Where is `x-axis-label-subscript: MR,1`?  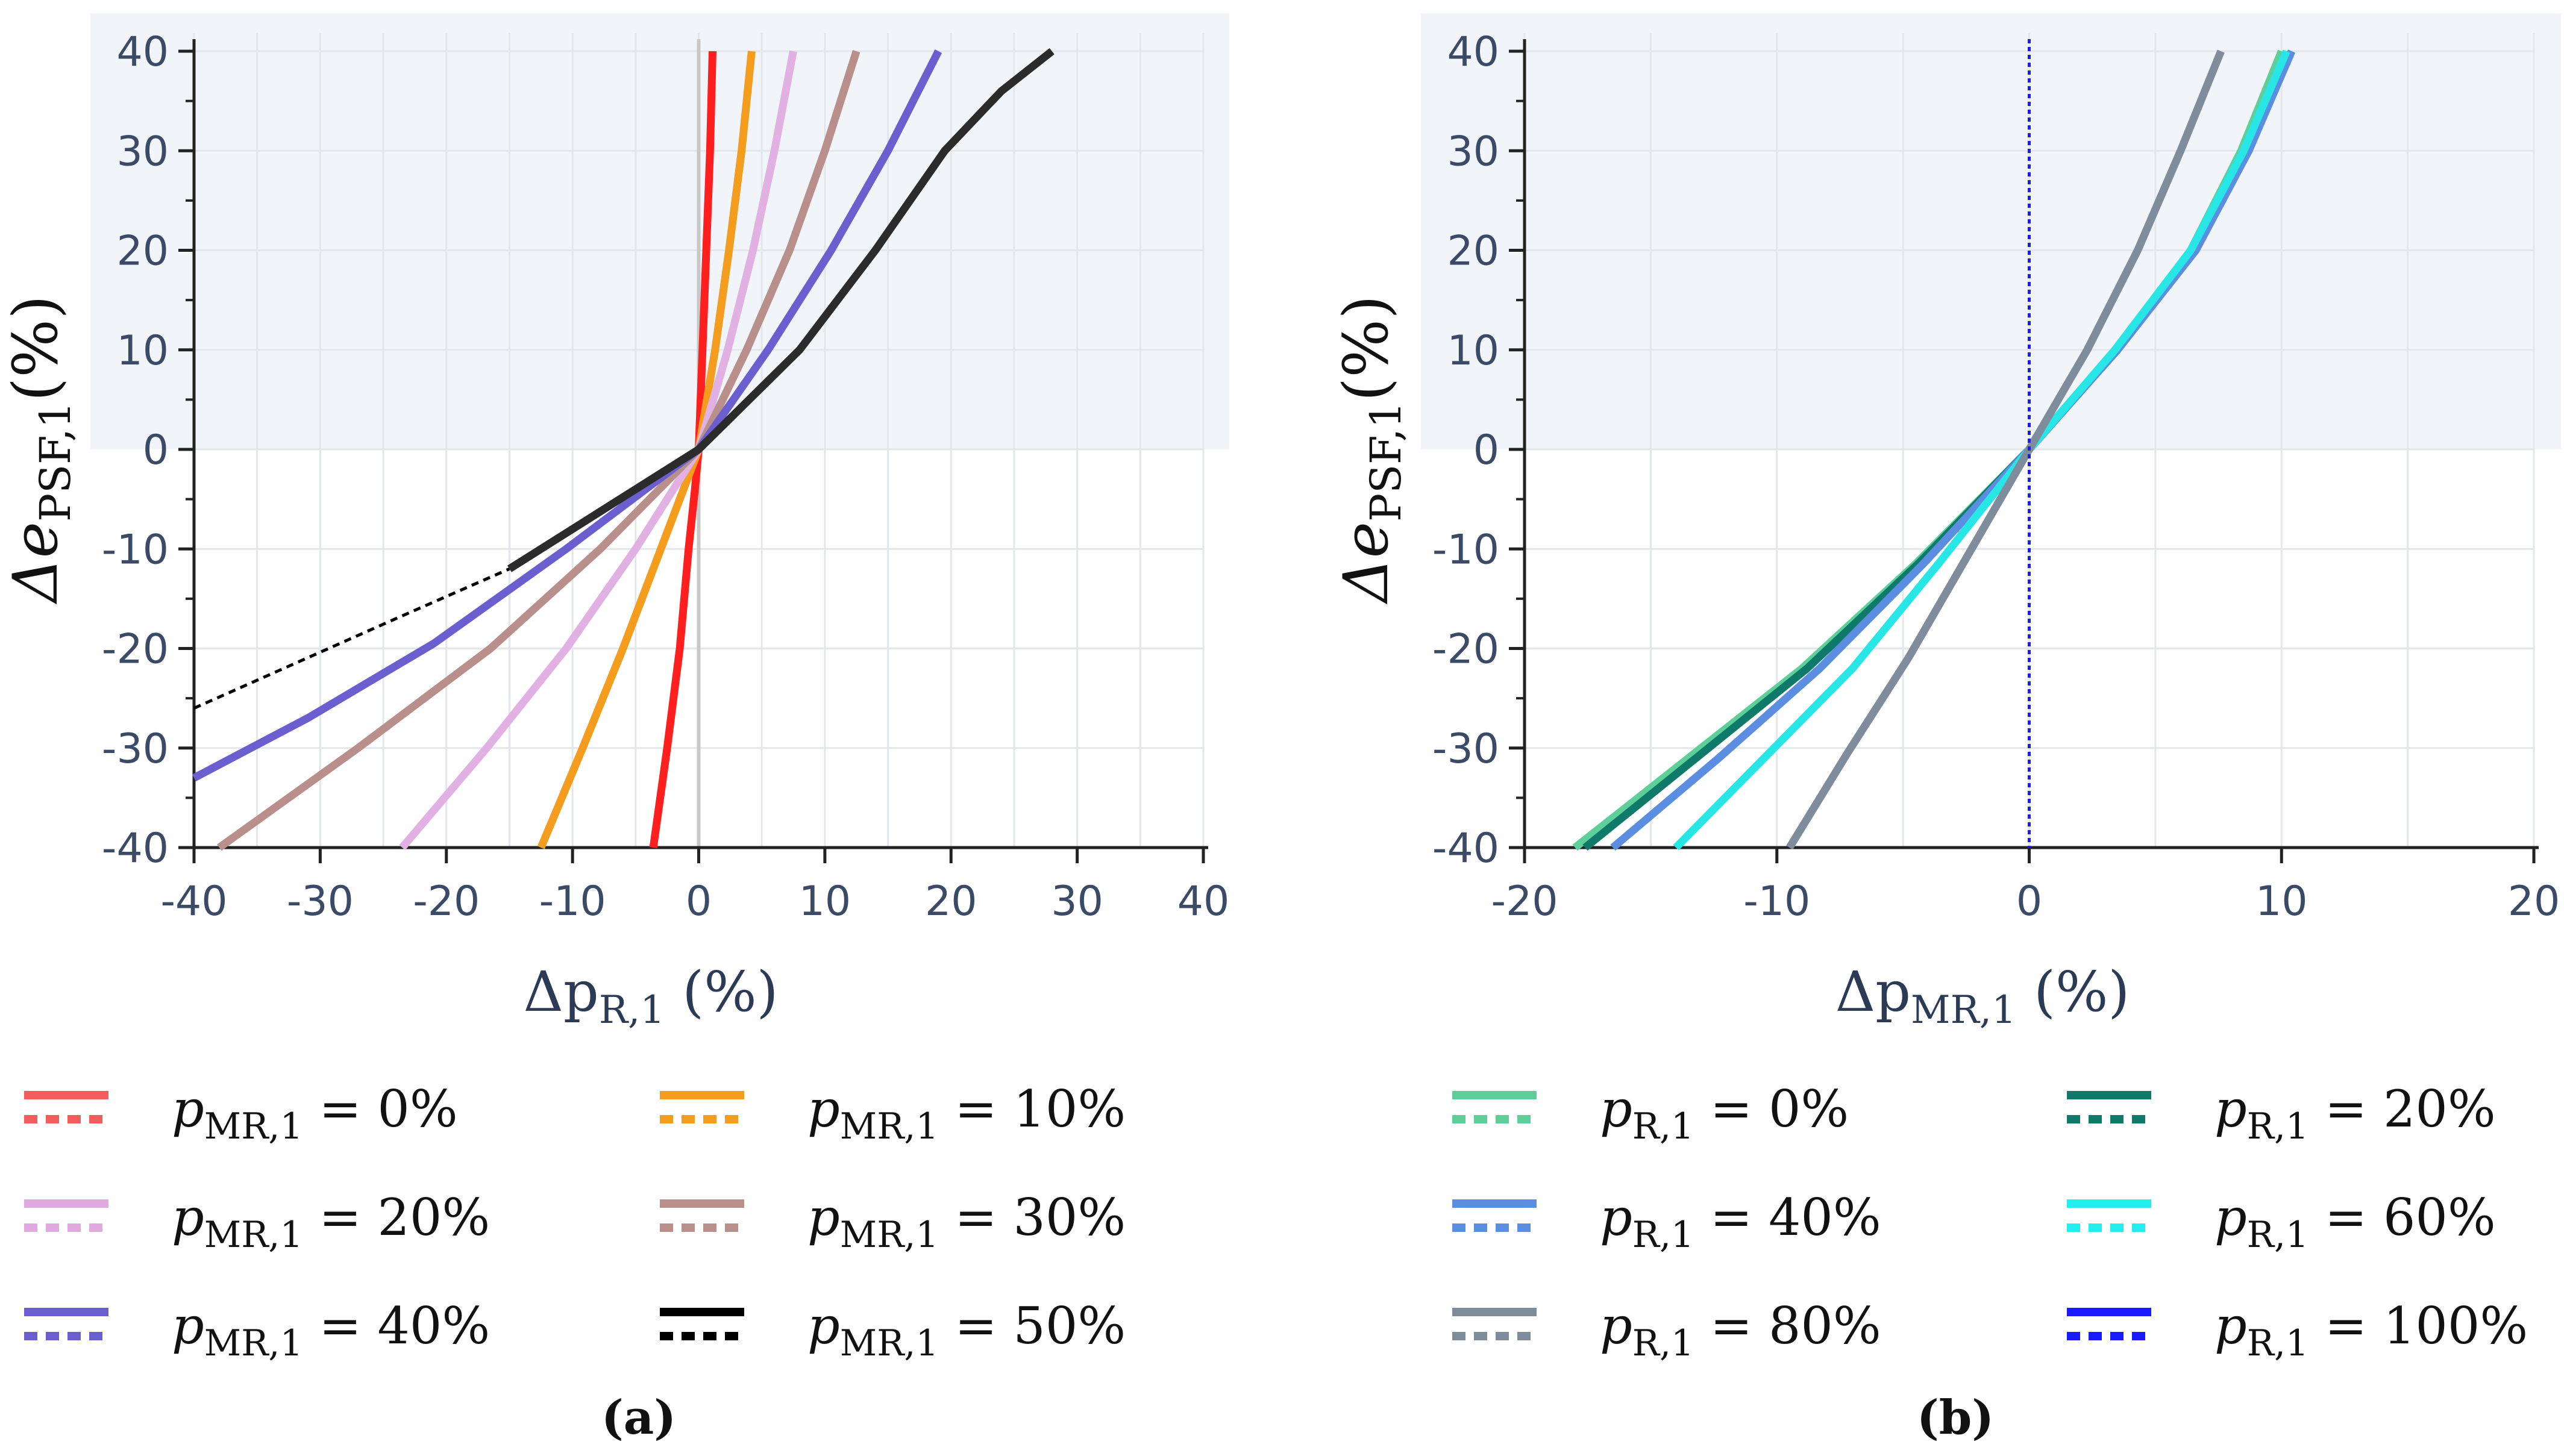 x-axis-label-subscript: MR,1 is located at coordinates (1963, 1011).